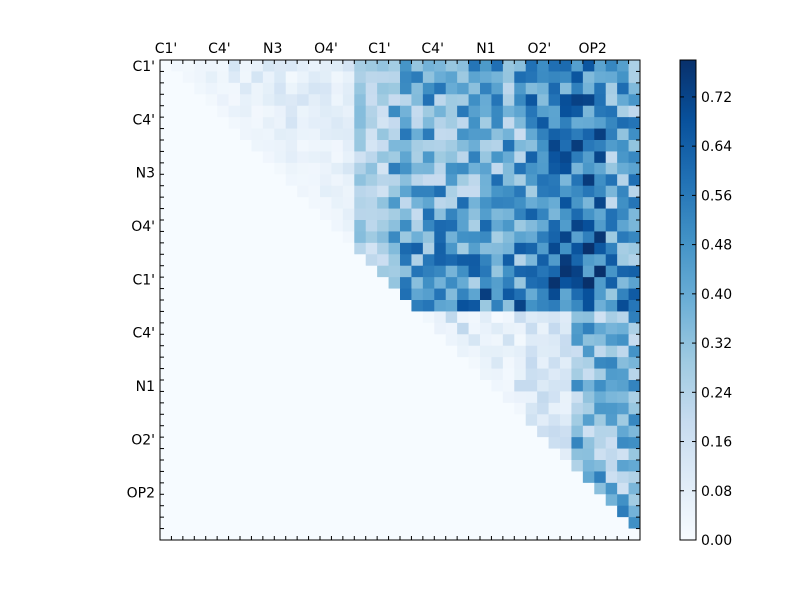 This screenshot has height=600, width=800. I want to click on colorbar-tick-label: 0.16, so click(716, 443).